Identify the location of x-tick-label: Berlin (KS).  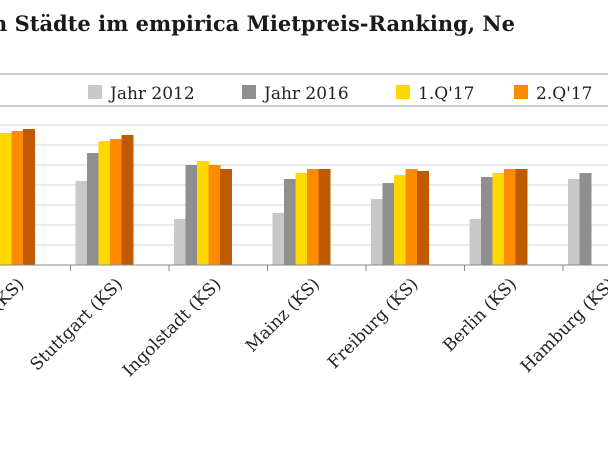
(480, 315).